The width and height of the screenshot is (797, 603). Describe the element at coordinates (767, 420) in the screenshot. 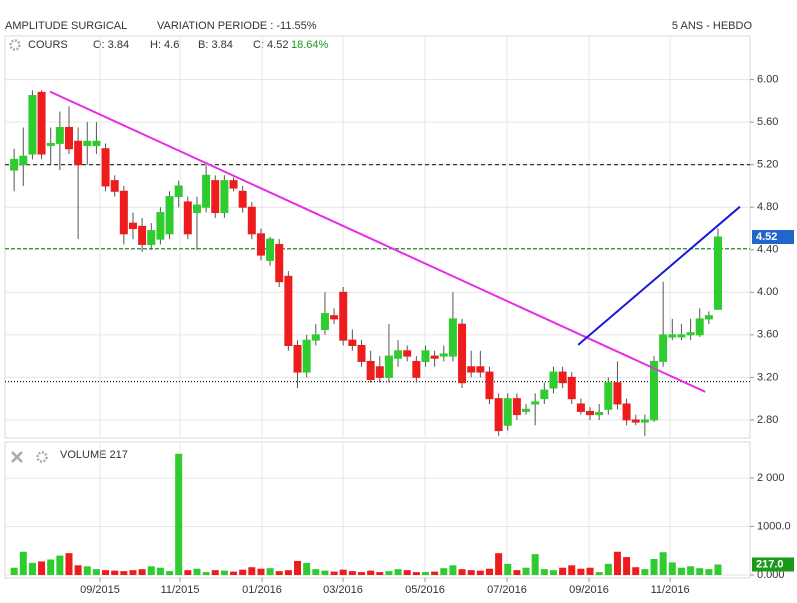

I see `y-tick-label: 2.80` at that location.